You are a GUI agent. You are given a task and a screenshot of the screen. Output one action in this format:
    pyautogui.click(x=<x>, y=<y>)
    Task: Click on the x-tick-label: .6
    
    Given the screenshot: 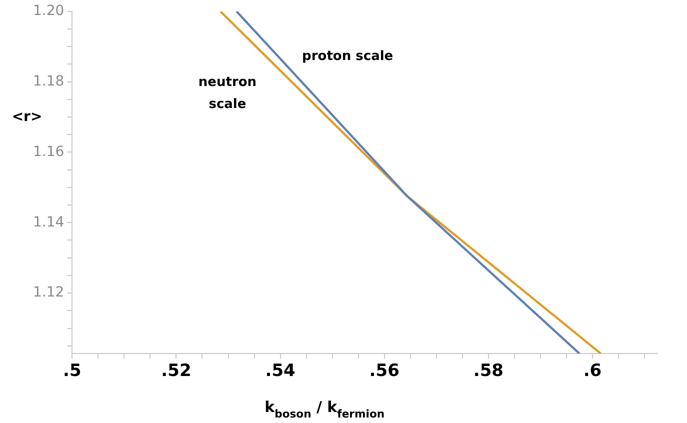 What is the action you would take?
    pyautogui.click(x=592, y=371)
    